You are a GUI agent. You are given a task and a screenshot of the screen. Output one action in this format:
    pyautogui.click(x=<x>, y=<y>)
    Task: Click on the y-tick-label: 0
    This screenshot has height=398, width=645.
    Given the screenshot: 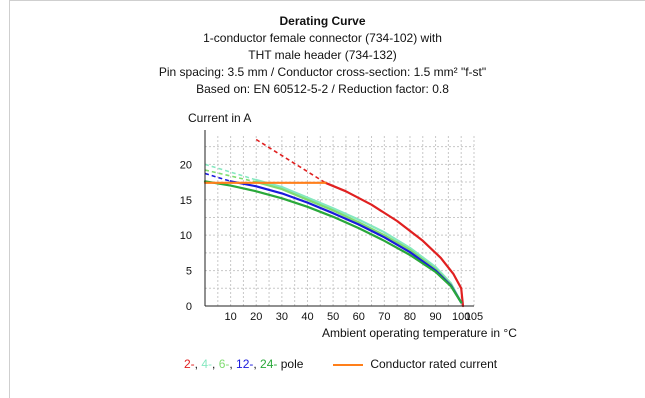 What is the action you would take?
    pyautogui.click(x=189, y=307)
    